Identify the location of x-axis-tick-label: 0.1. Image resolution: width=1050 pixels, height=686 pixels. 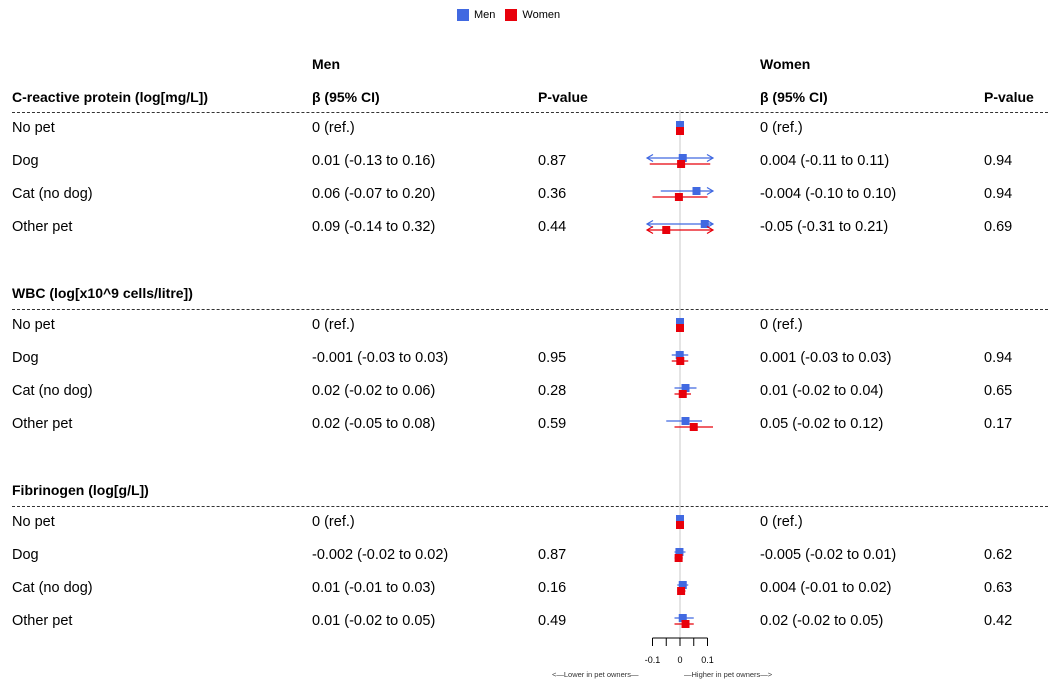
(707, 660).